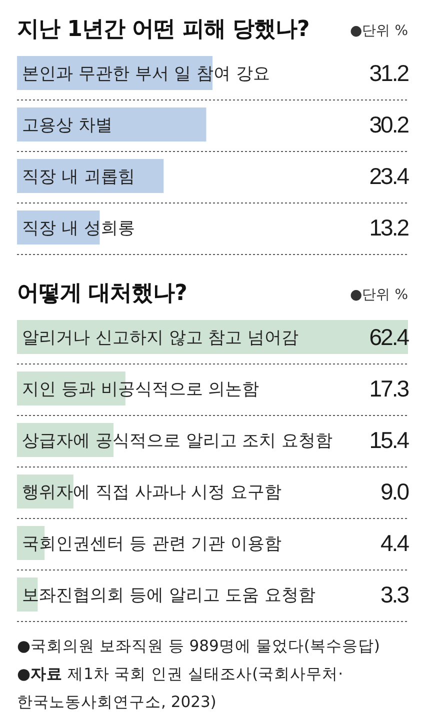  I want to click on y-tick-label: 직장 내 괴롭힘, so click(78, 177).